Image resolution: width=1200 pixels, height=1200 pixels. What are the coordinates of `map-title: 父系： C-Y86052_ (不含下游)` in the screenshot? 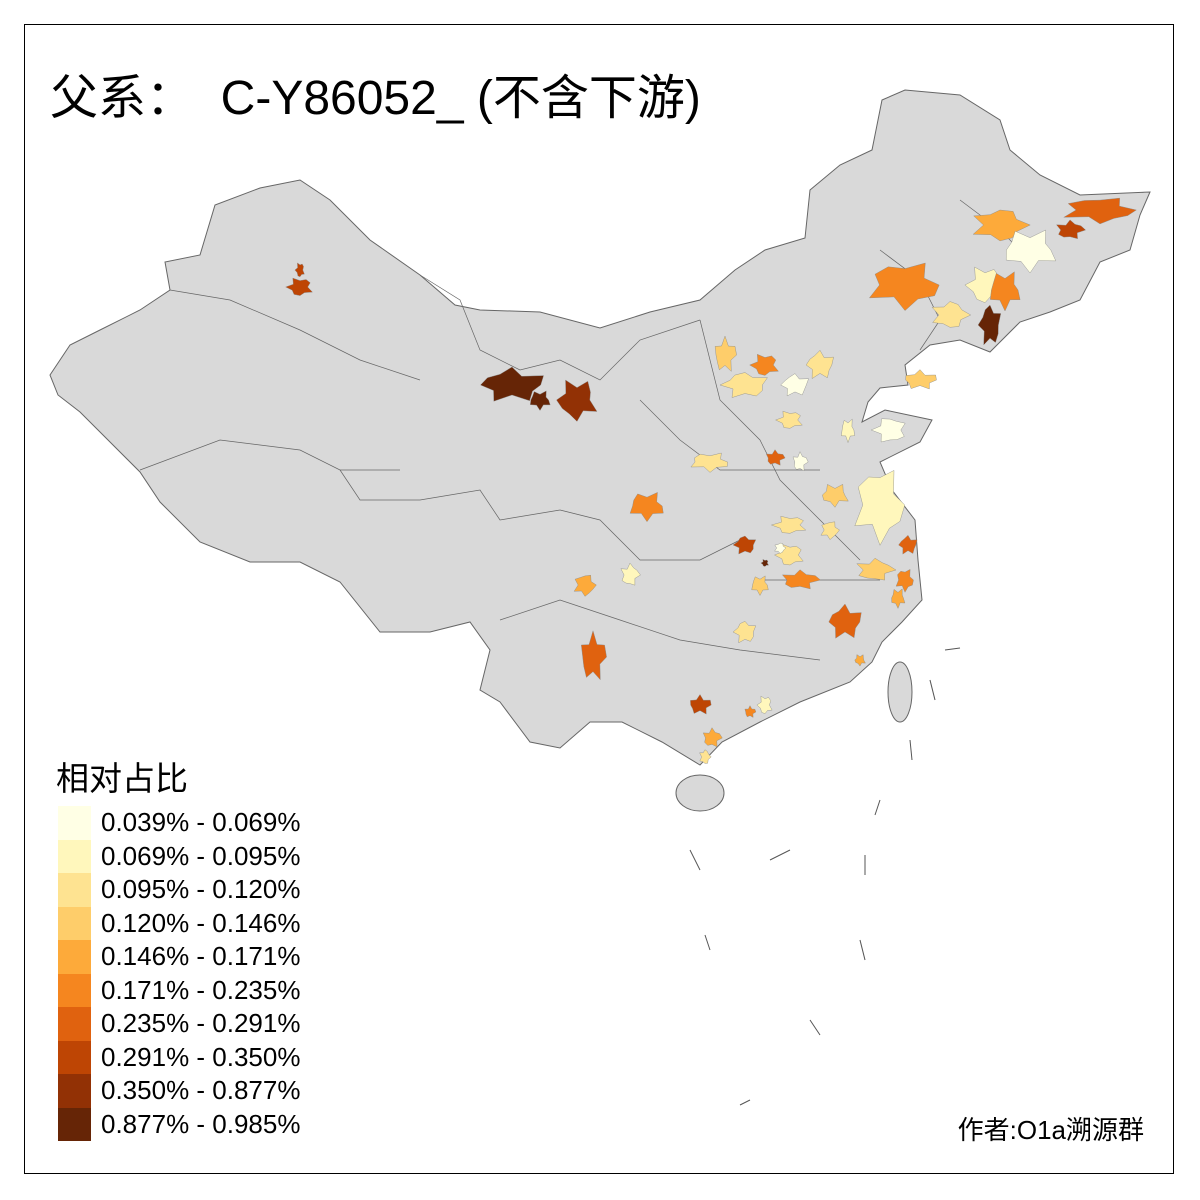 It's located at (375, 98).